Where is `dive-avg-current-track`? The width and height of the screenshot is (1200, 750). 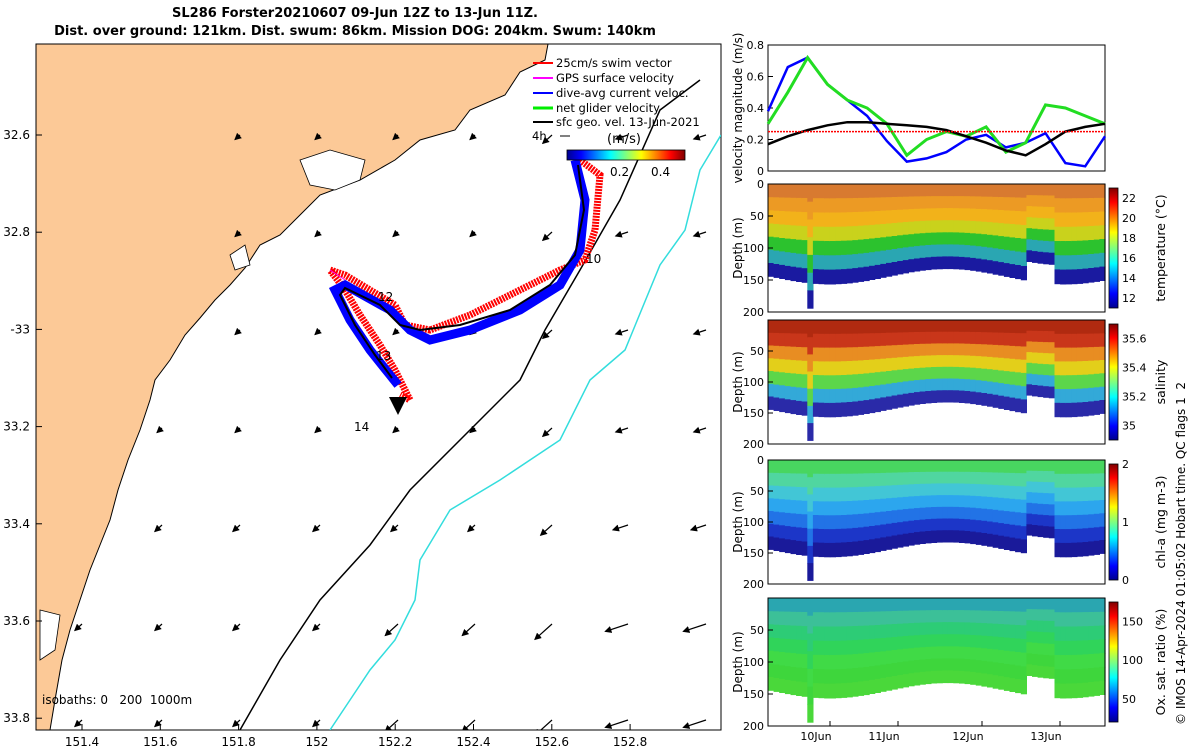 dive-avg-current-track is located at coordinates (459, 273).